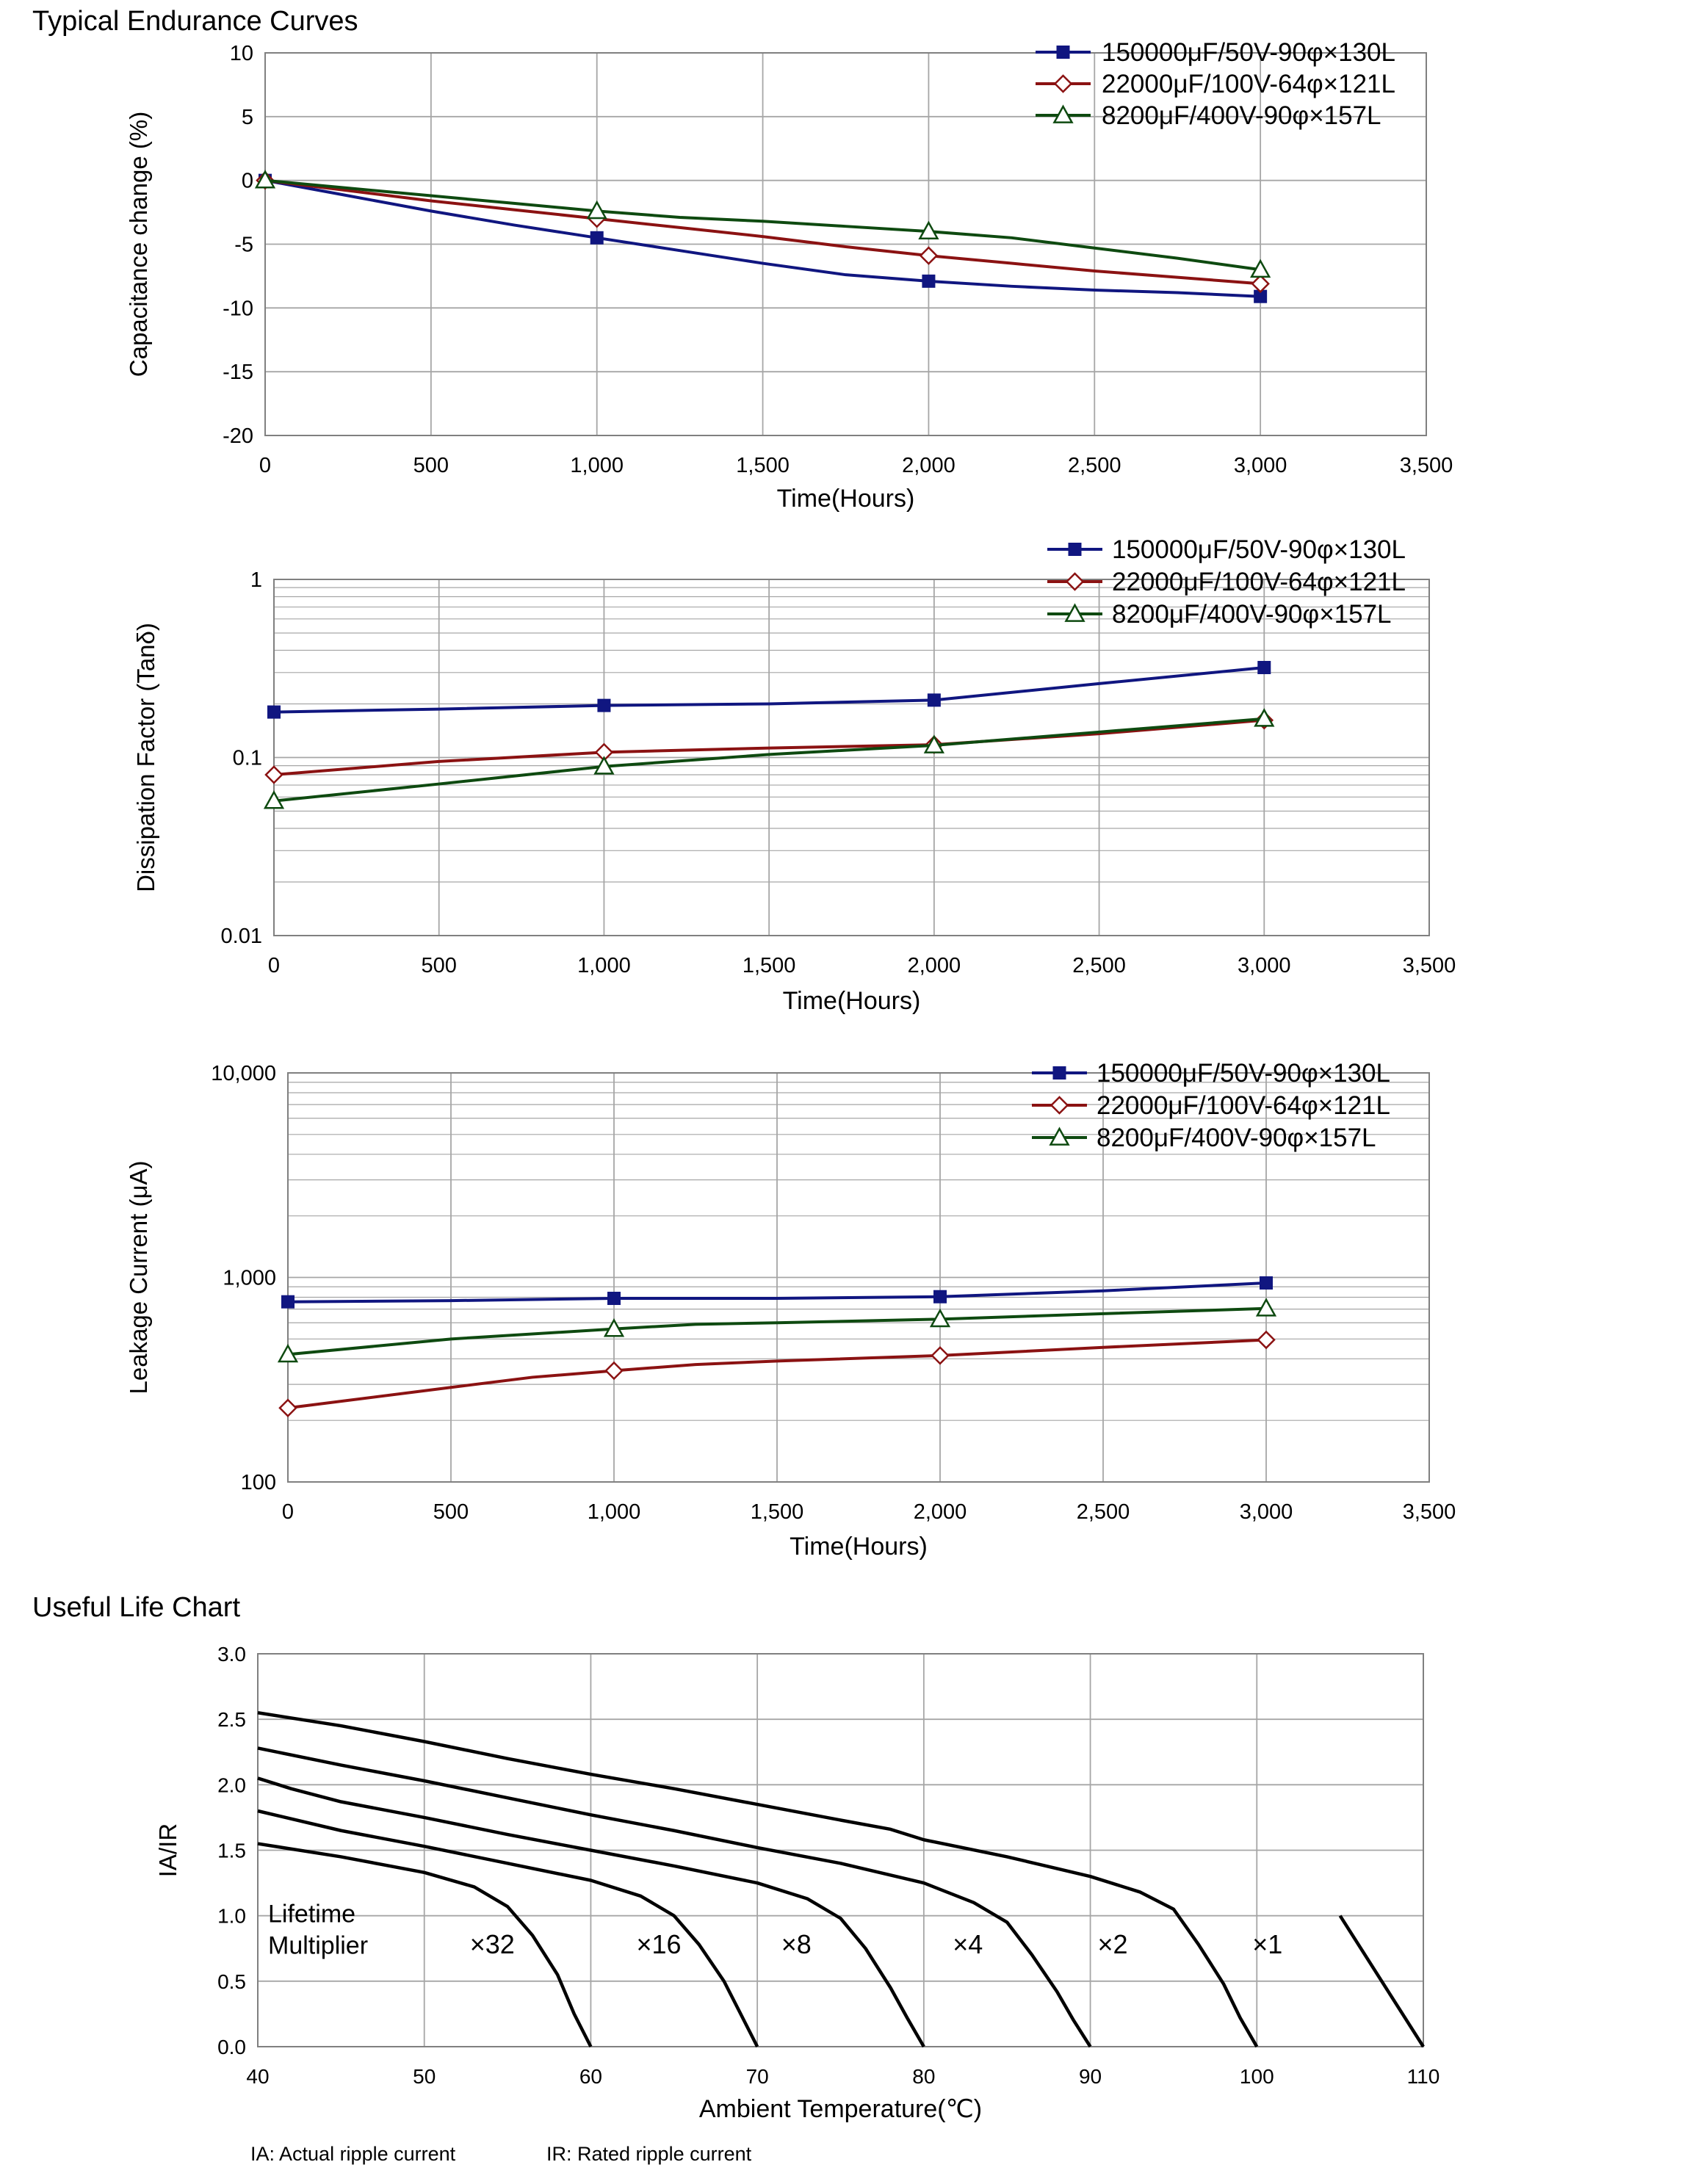 This screenshot has width=1687, height=2184. I want to click on useful-life-title: Useful Life Chart, so click(136, 1607).